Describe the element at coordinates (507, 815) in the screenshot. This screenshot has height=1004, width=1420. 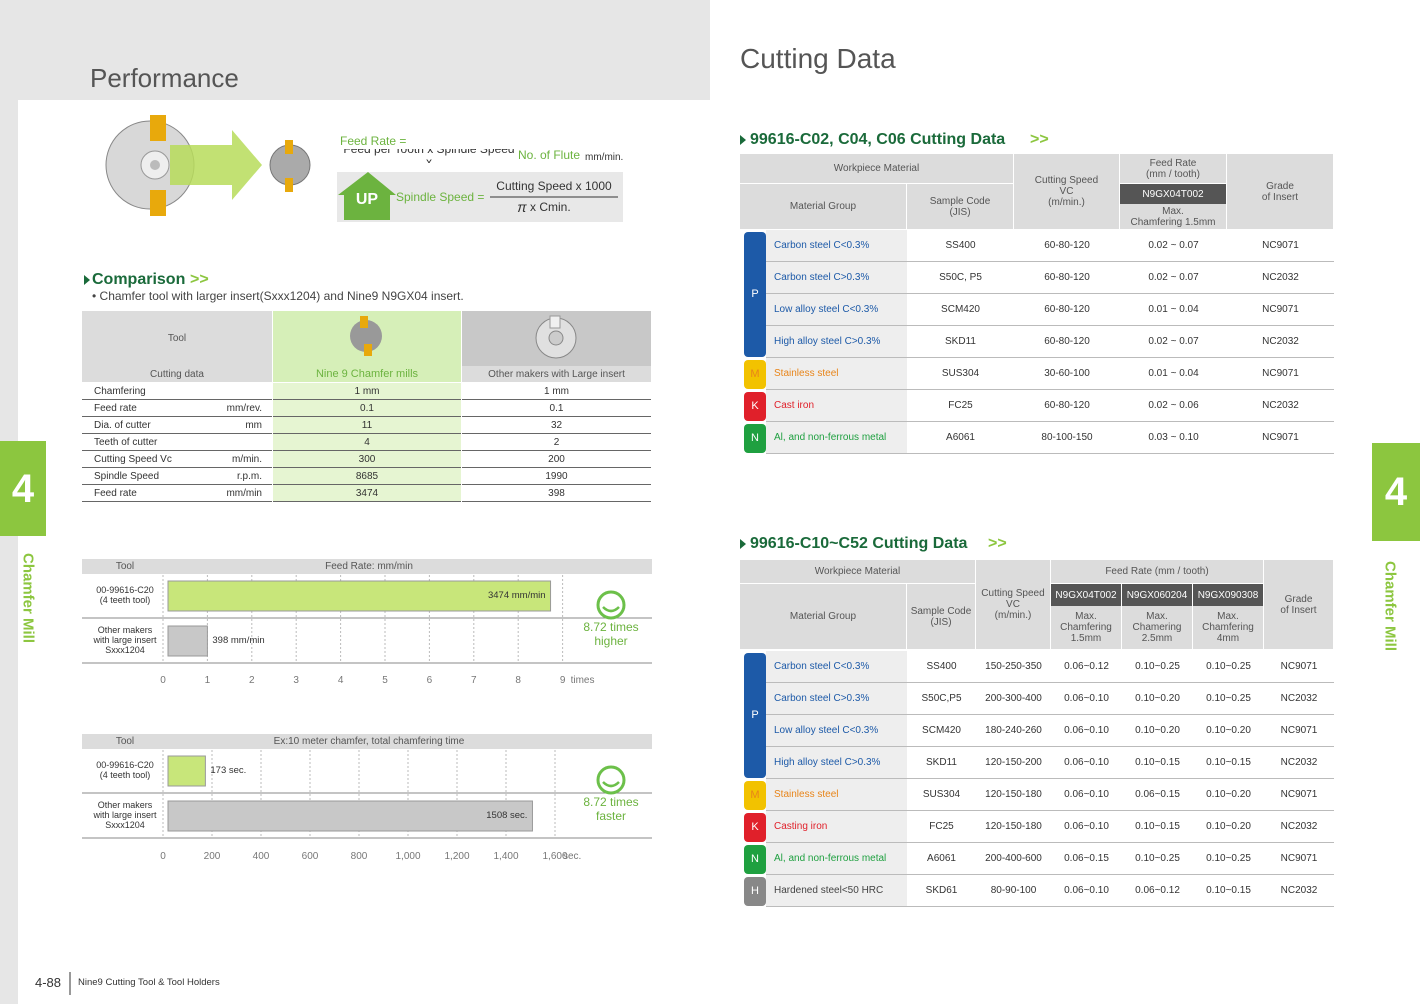
I see `bar-label: 1508 sec.` at that location.